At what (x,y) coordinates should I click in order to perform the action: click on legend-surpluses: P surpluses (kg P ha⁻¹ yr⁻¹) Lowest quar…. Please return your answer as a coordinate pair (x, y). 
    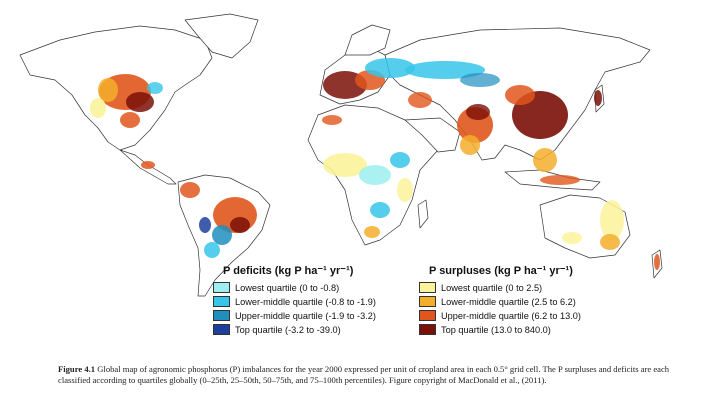
    Looking at the image, I should click on (500, 300).